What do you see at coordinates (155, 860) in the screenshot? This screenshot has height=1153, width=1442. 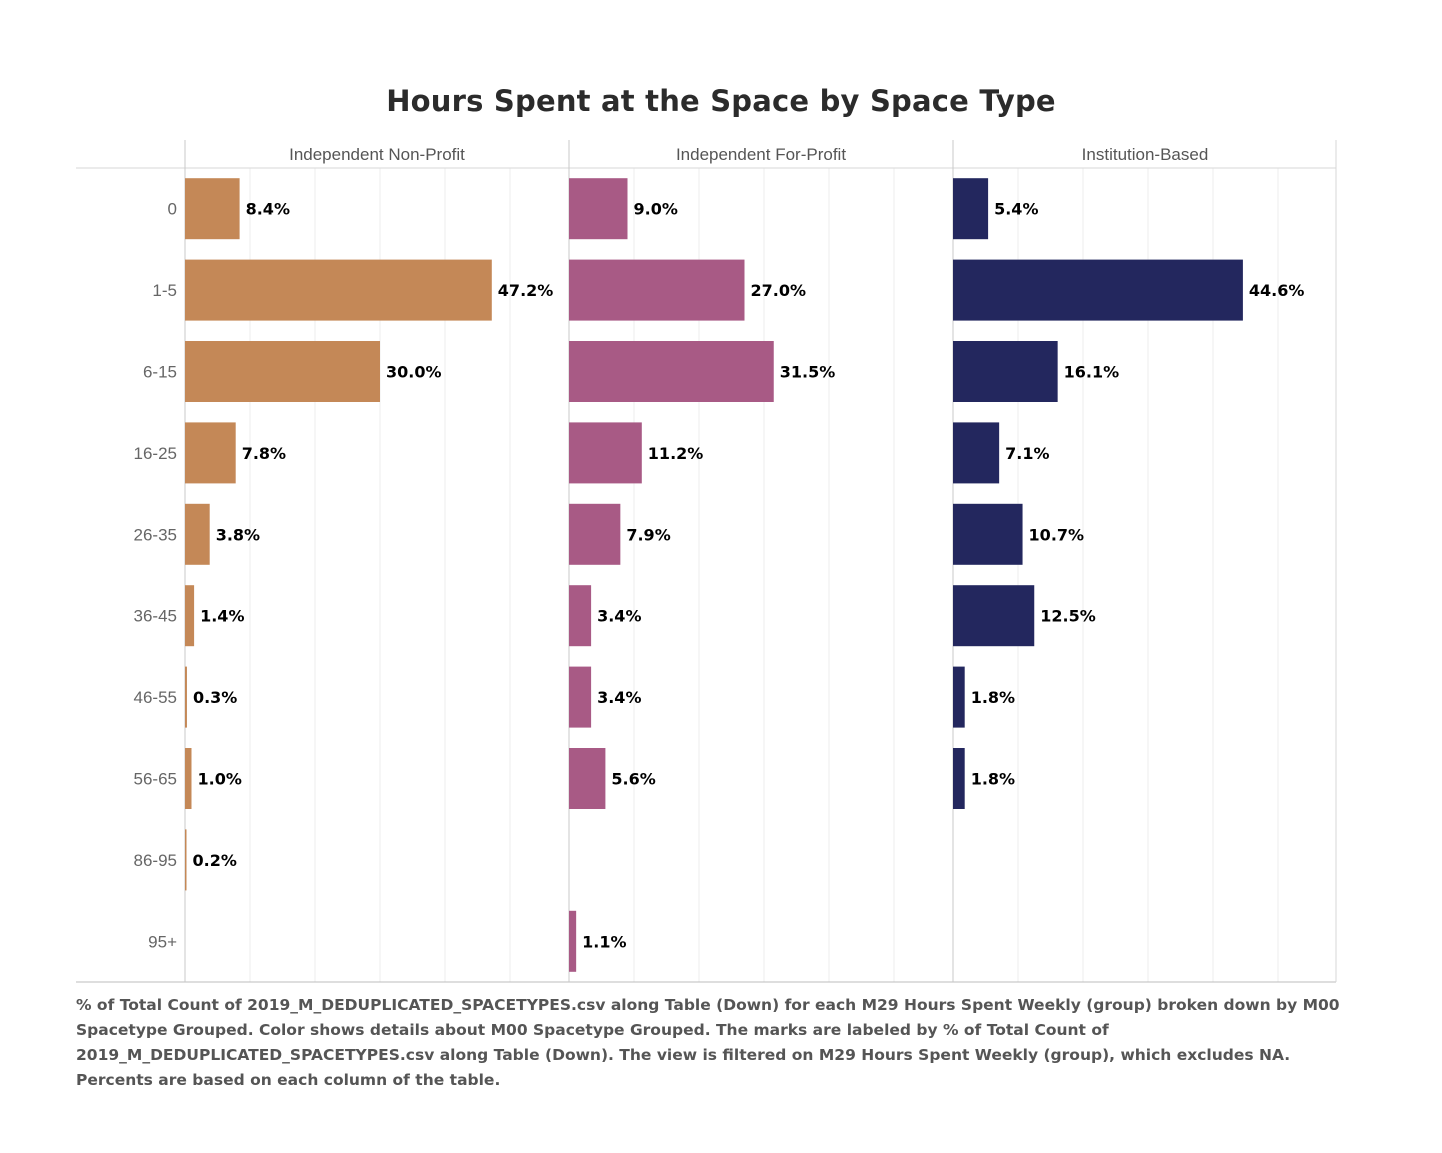 I see `category-label: 86-95` at bounding box center [155, 860].